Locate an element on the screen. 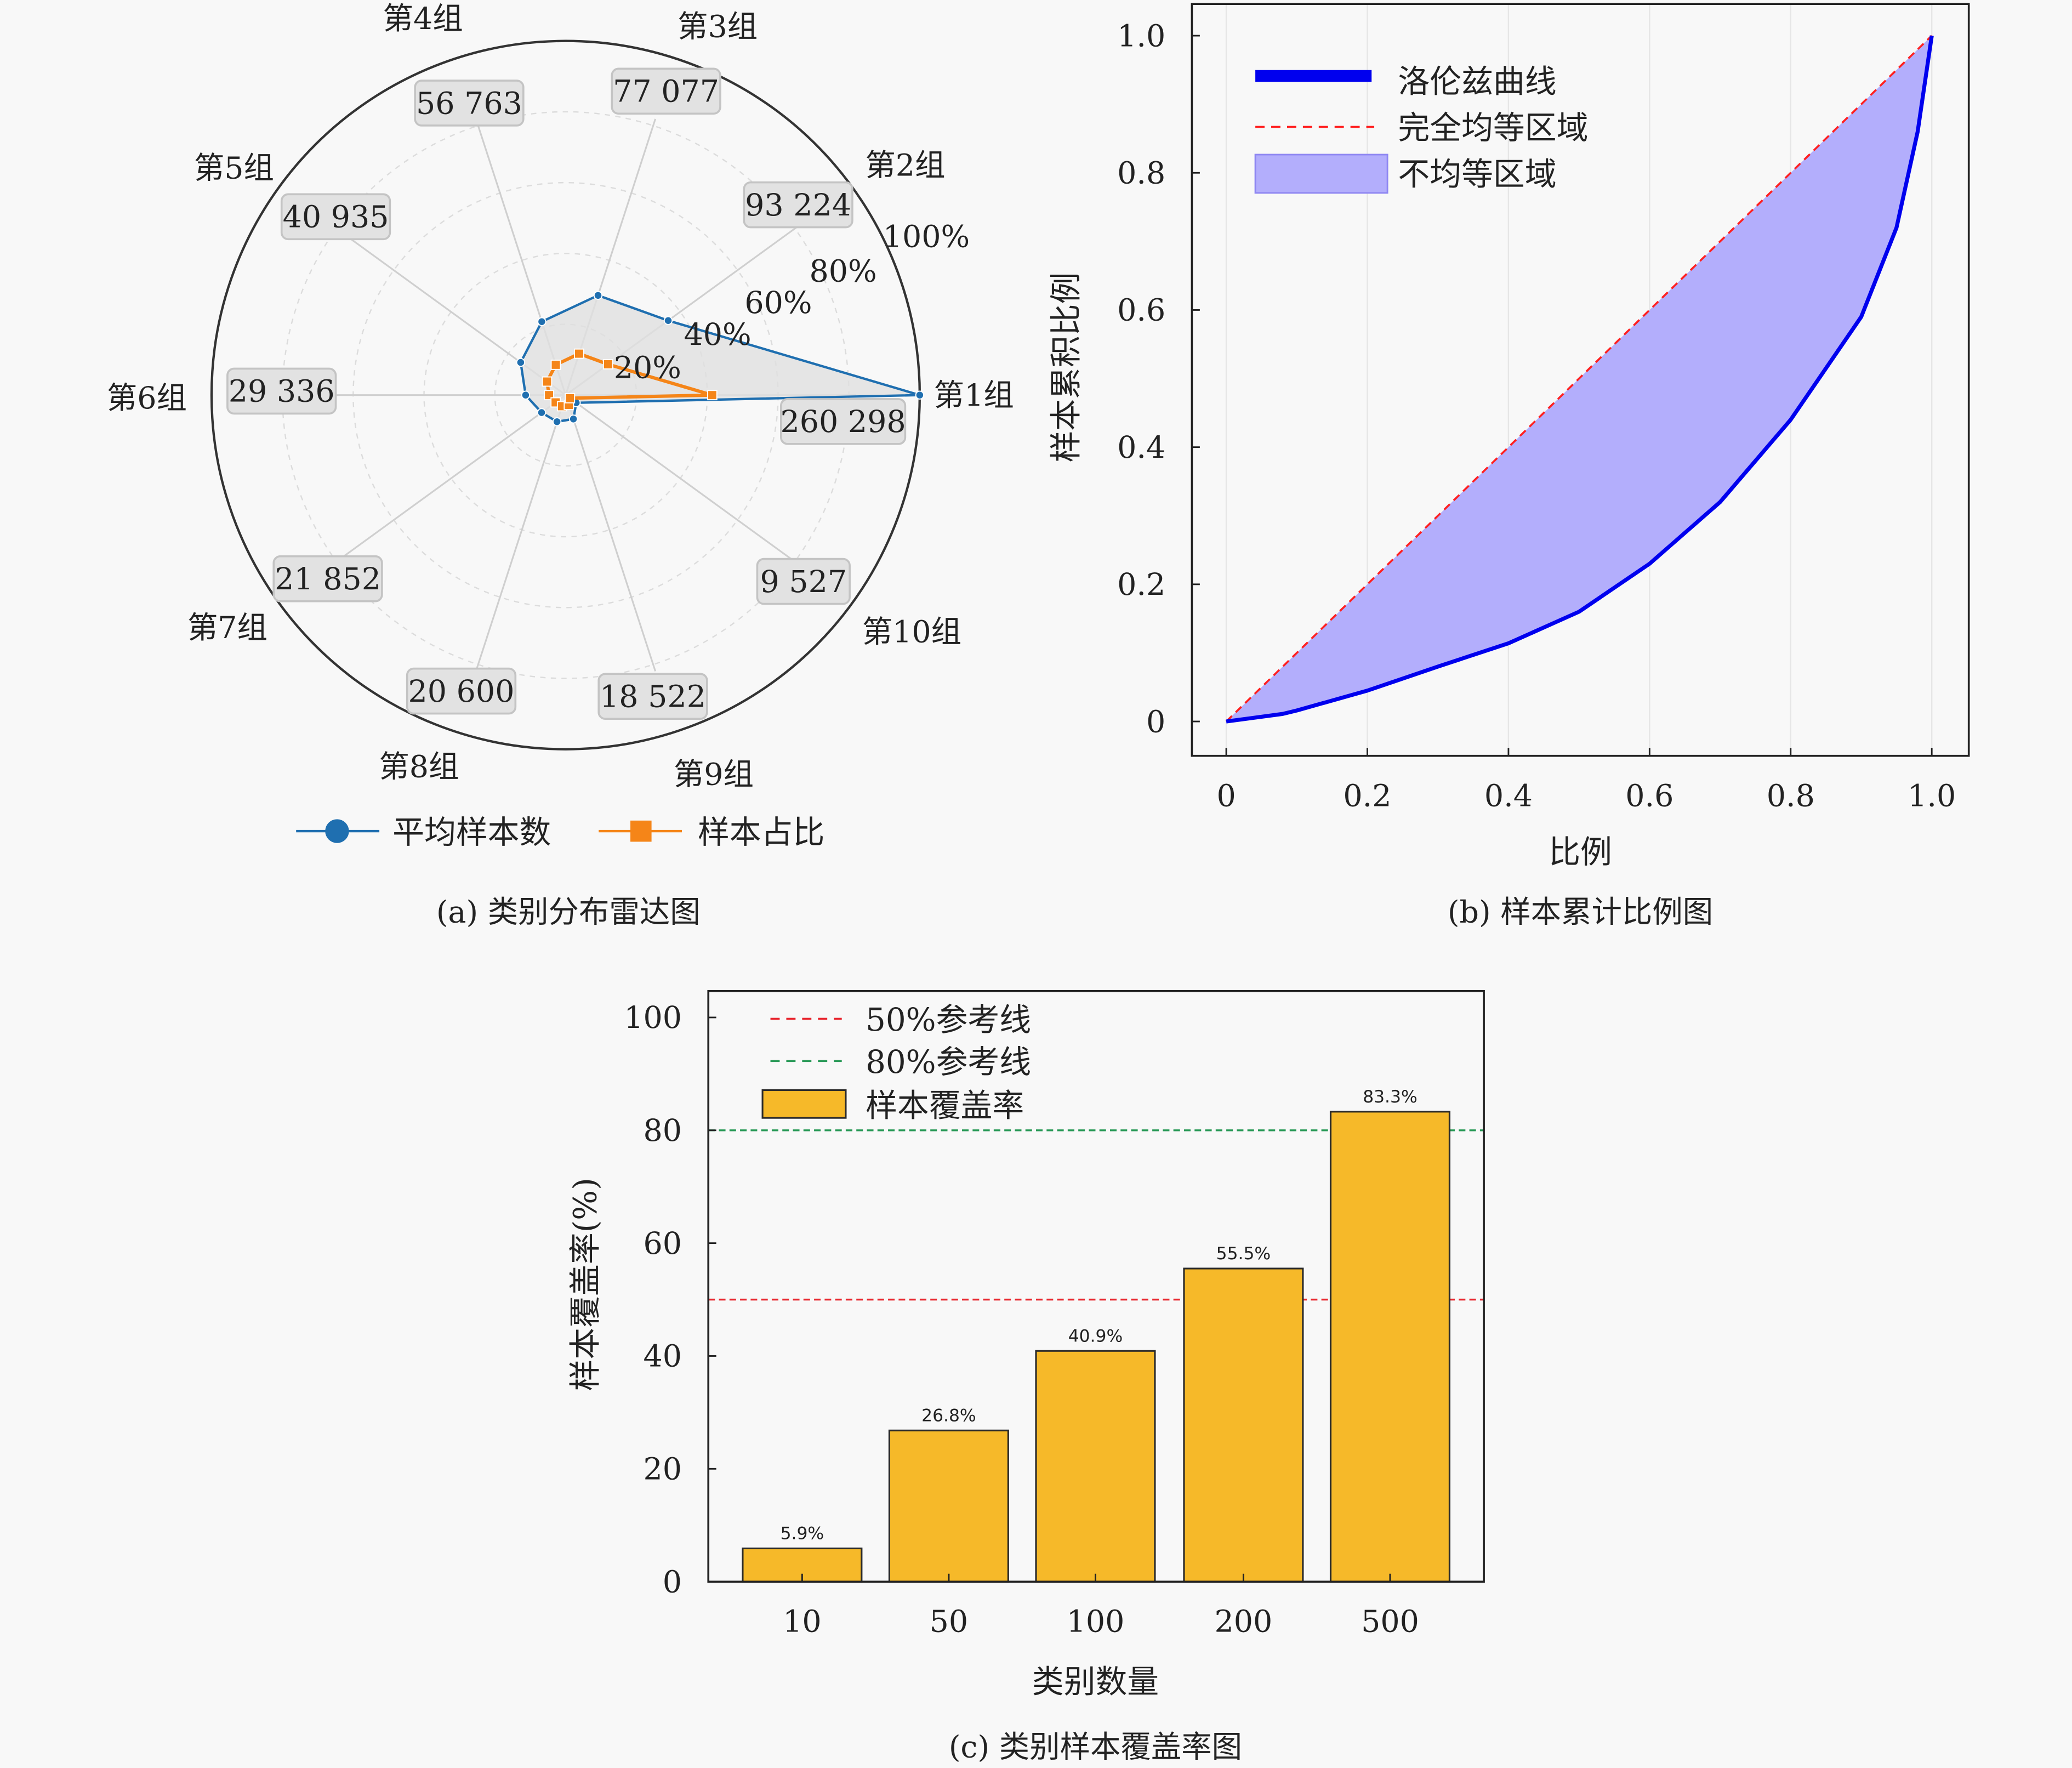  legend-label: 80%参考线 is located at coordinates (948, 1062).